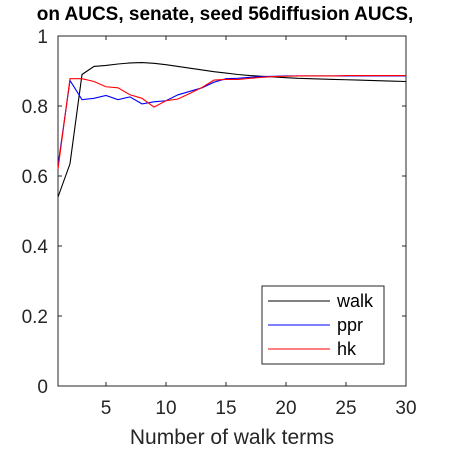 The width and height of the screenshot is (450, 450). I want to click on legend-label-hk: hk, so click(347, 349).